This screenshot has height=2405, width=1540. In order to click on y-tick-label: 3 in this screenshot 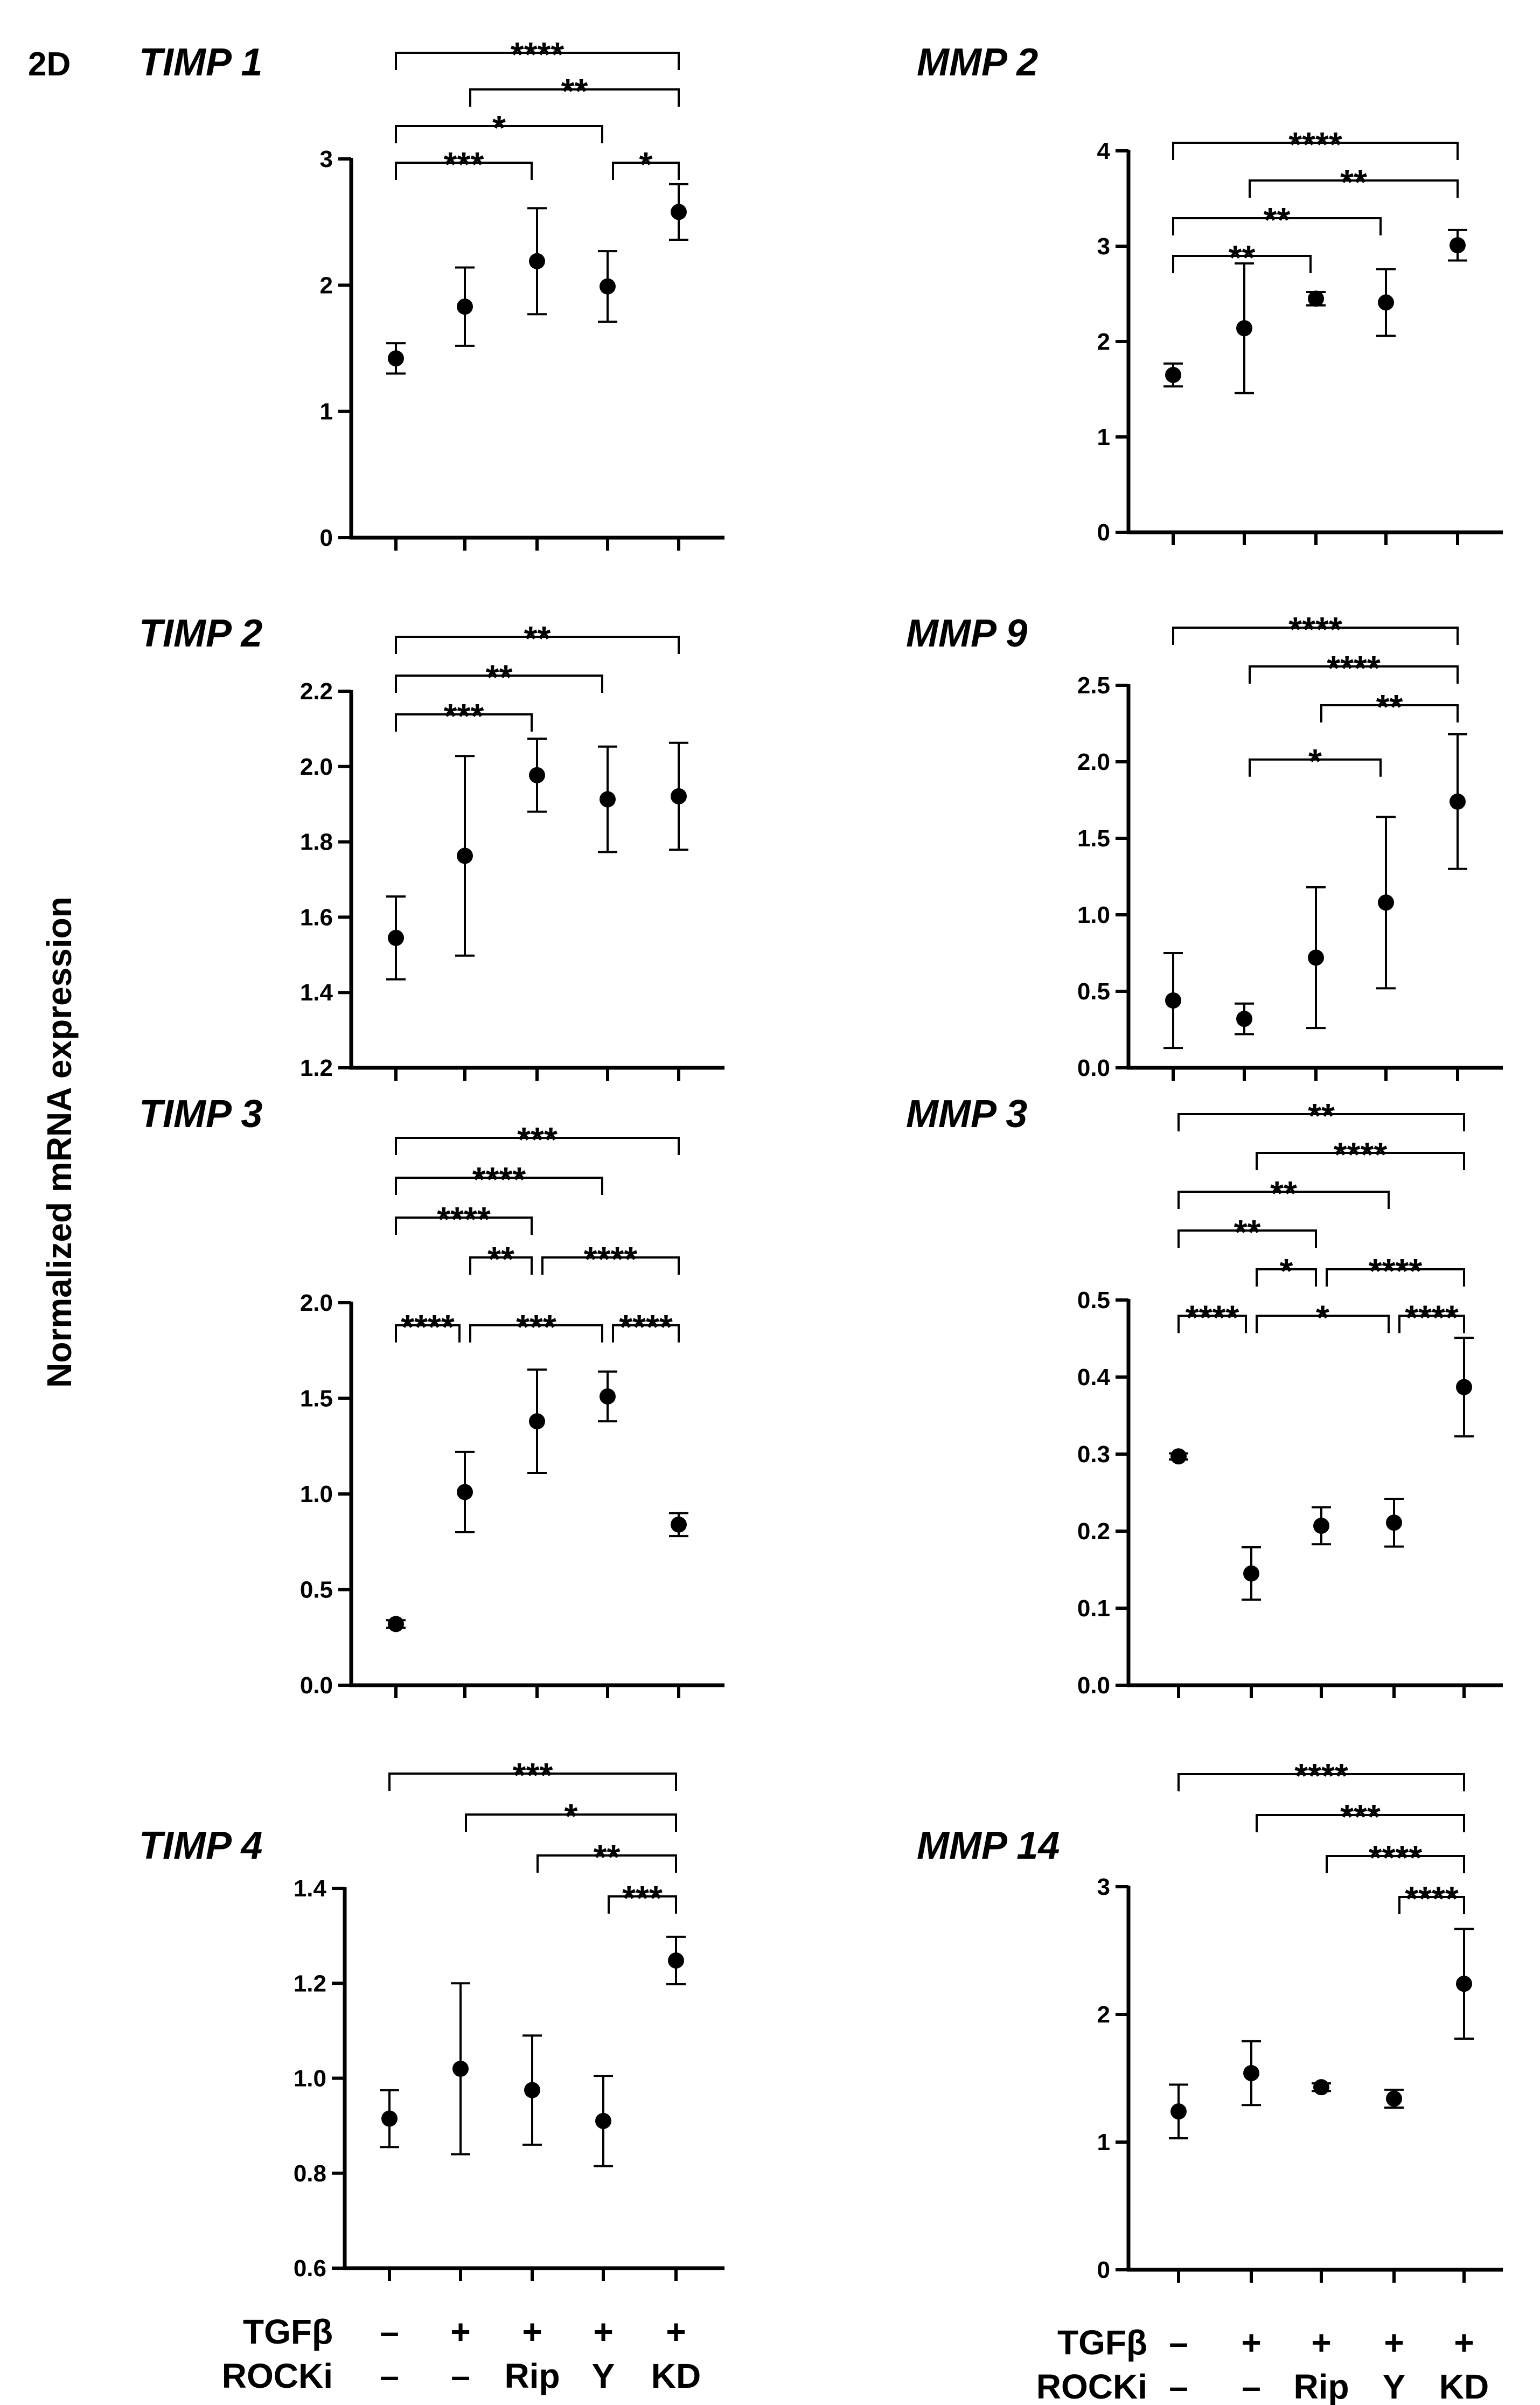, I will do `click(1103, 246)`.